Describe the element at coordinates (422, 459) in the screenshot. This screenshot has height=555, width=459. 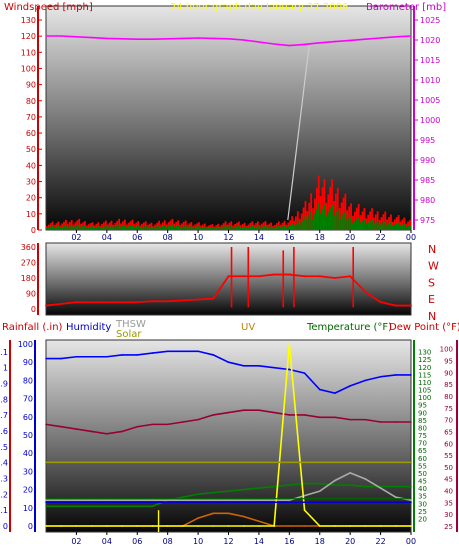
I see `temp-tick-label: 60` at that location.